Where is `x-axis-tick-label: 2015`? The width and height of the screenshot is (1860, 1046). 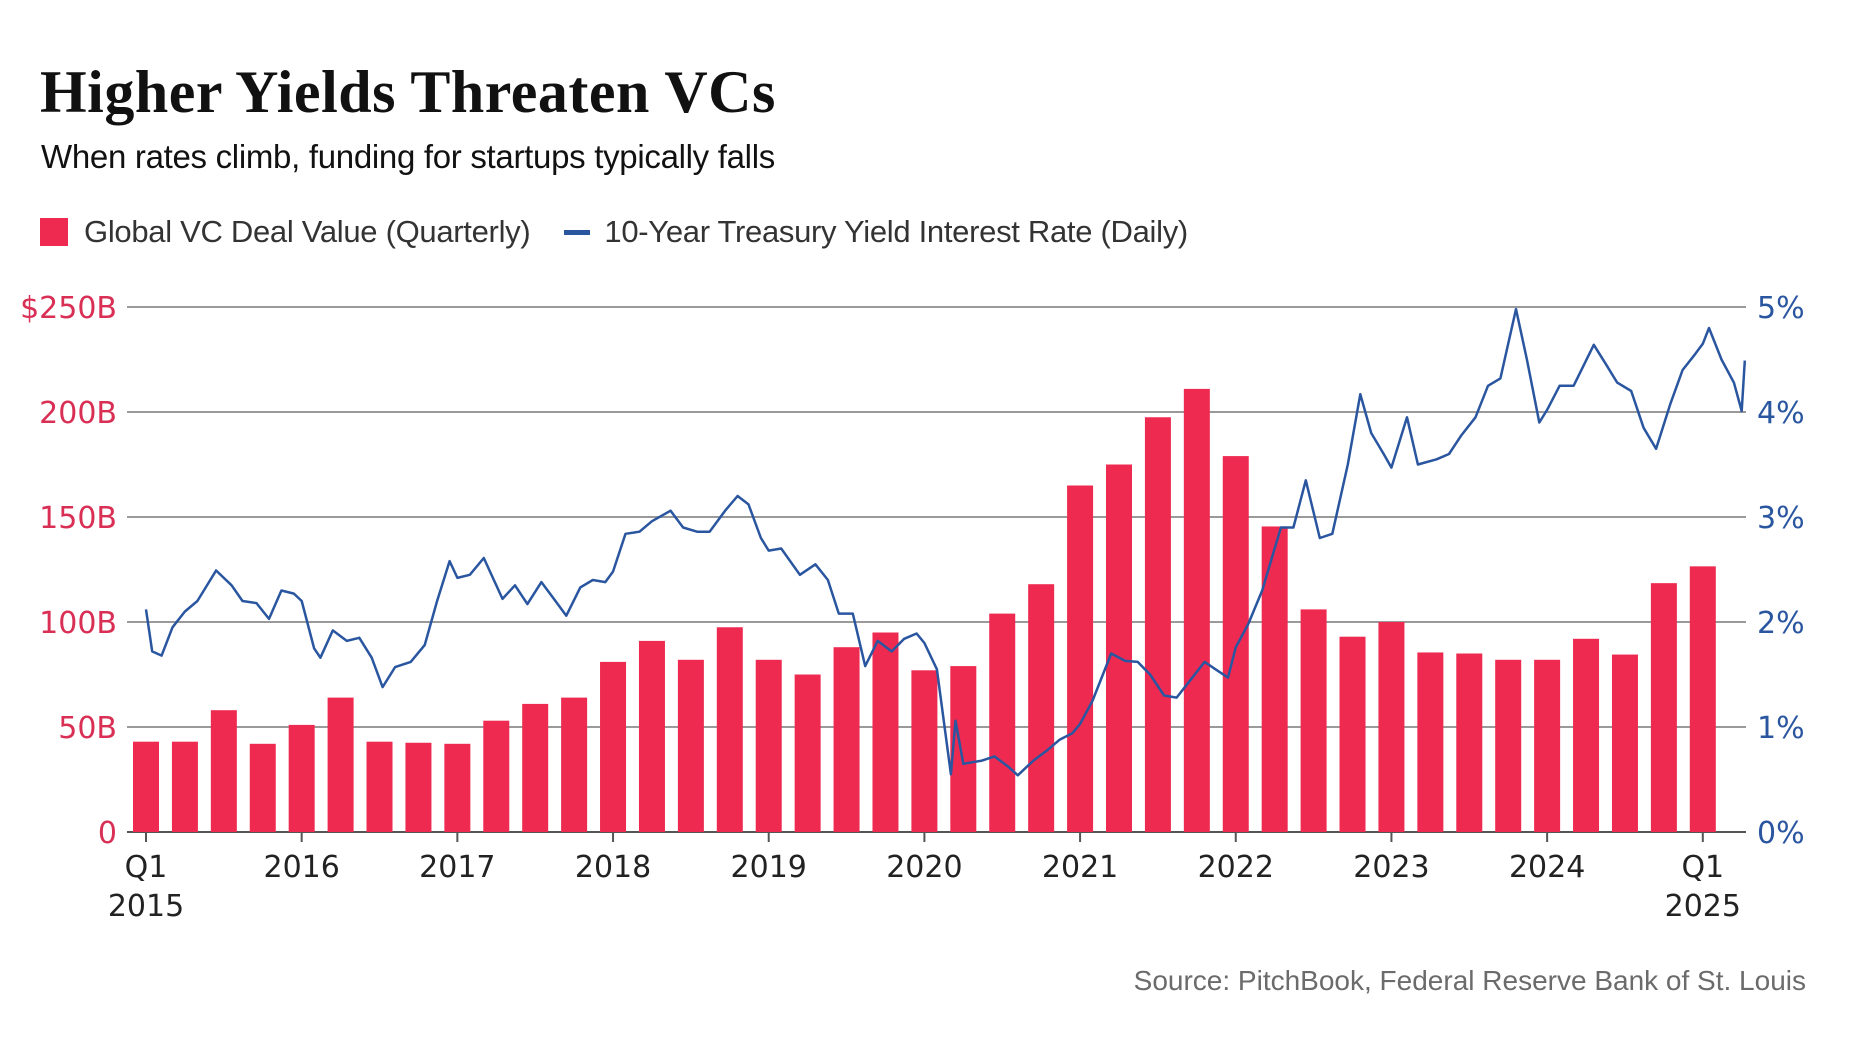
x-axis-tick-label: 2015 is located at coordinates (146, 906).